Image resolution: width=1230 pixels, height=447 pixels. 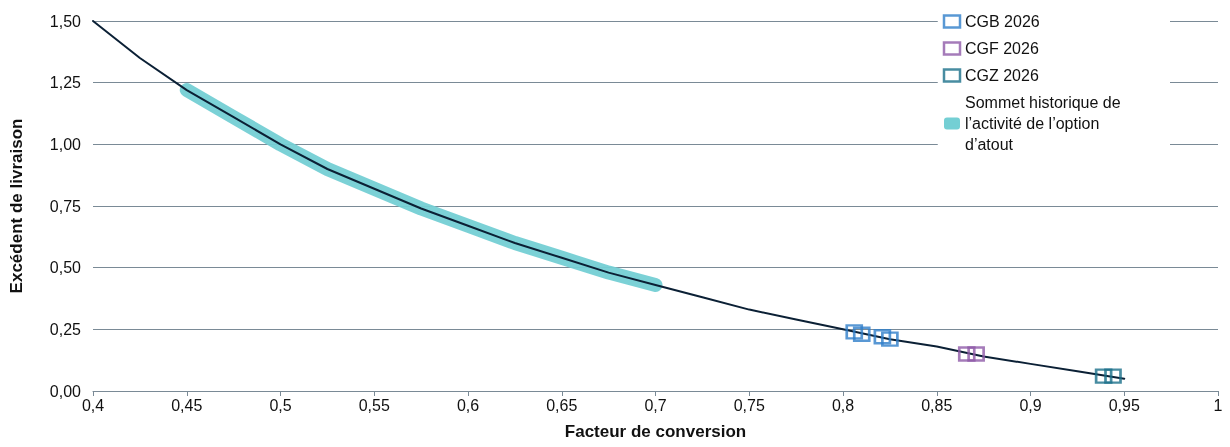 I want to click on x-tick-label: 1, so click(x=1218, y=405).